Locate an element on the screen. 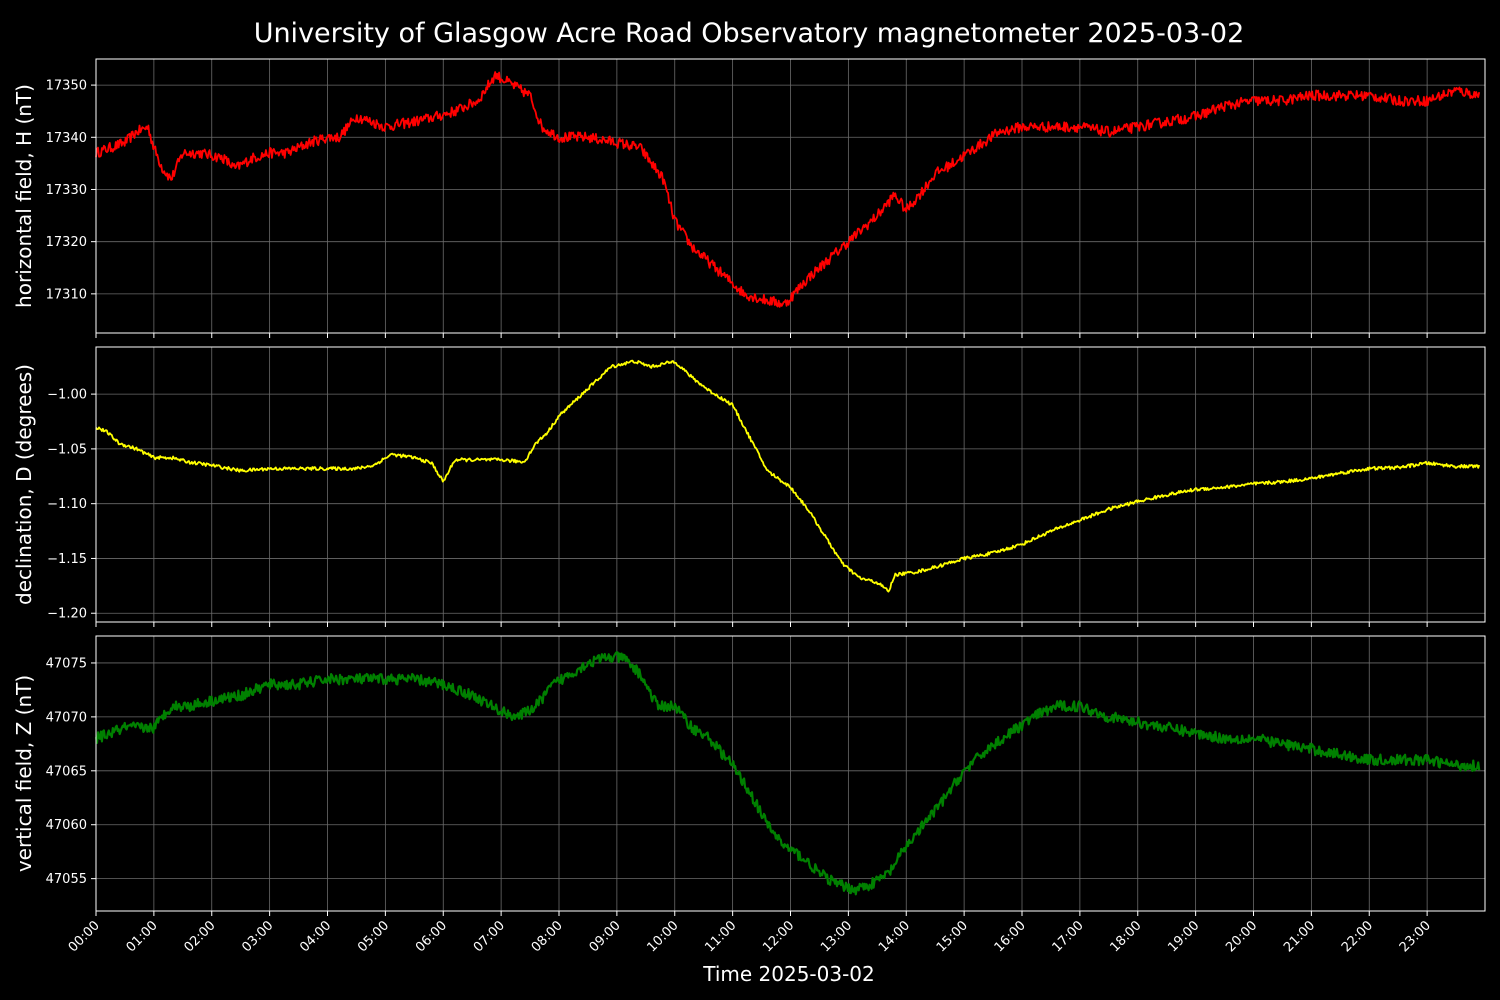  y-tick-label: 47075 is located at coordinates (66, 663).